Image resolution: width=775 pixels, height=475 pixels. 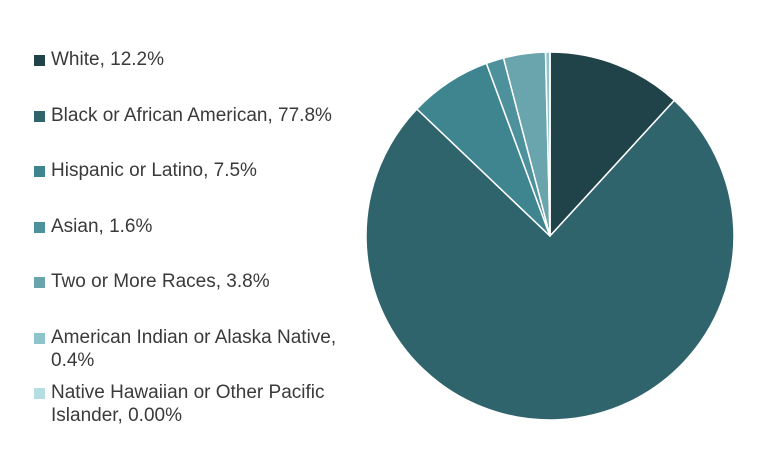 I want to click on legend-label: Asian, 1.6%, so click(x=102, y=226).